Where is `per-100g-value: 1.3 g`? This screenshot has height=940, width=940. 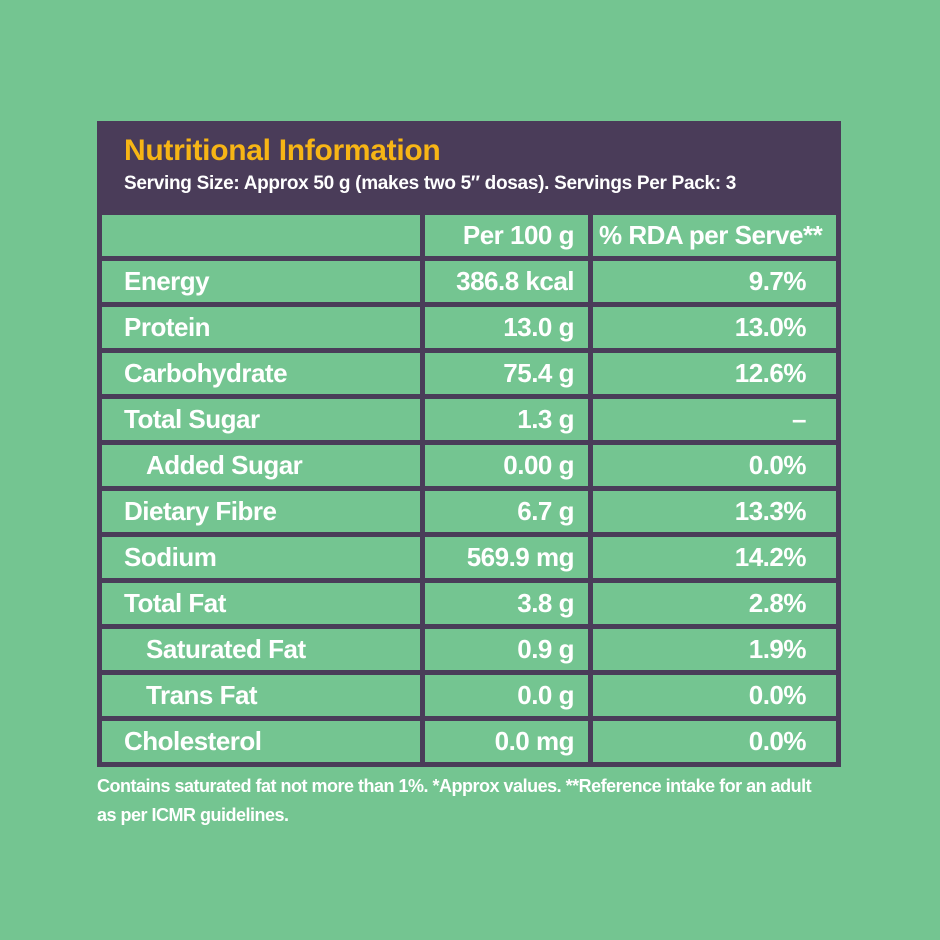 per-100g-value: 1.3 g is located at coordinates (506, 419).